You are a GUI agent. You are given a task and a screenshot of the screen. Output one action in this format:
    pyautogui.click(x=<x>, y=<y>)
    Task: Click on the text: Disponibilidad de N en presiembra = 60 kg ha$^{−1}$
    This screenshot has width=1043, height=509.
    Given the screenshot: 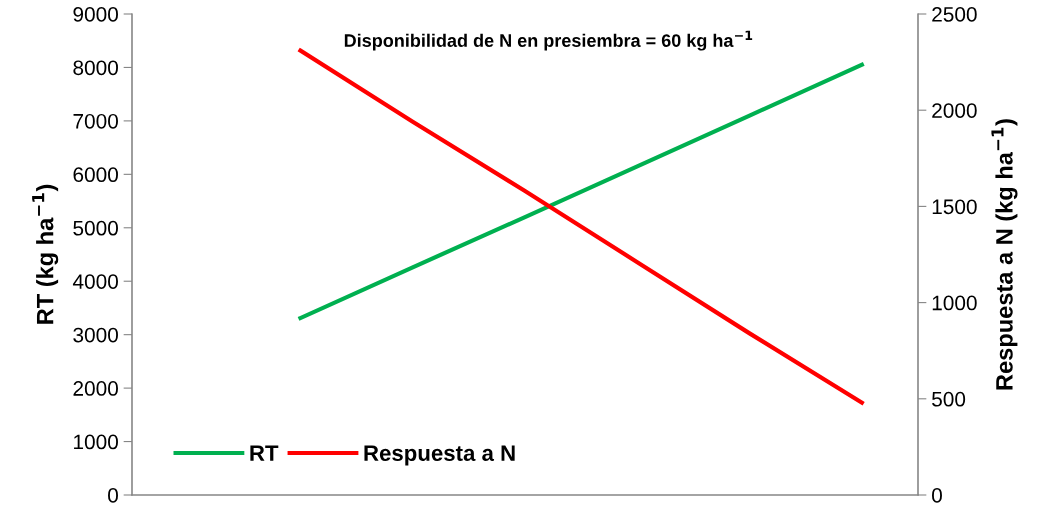 What is the action you would take?
    pyautogui.click(x=548, y=40)
    